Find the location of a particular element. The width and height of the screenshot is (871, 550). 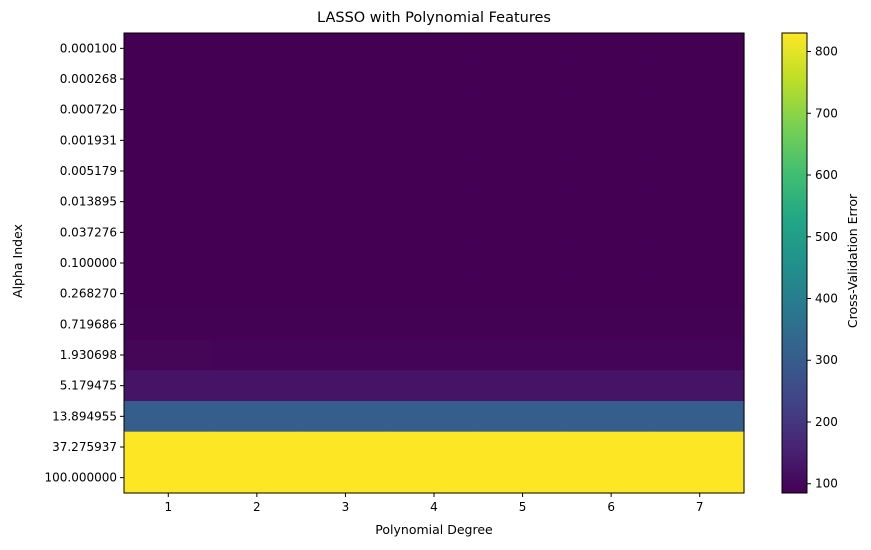

chart-title: LASSO with Polynomial Features is located at coordinates (434, 18).